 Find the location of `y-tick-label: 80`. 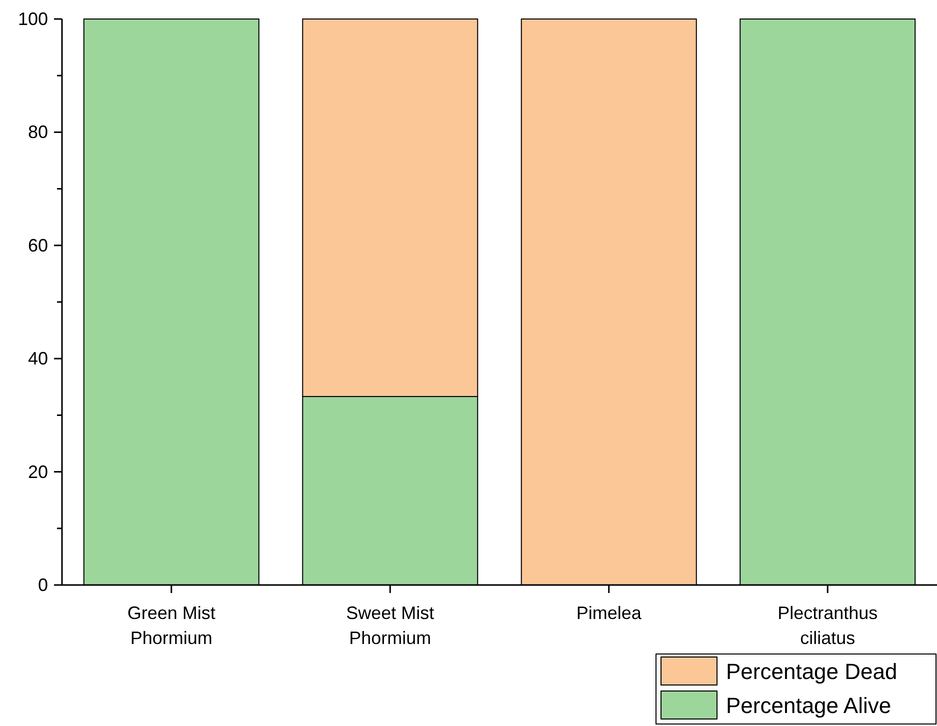

y-tick-label: 80 is located at coordinates (38, 132).